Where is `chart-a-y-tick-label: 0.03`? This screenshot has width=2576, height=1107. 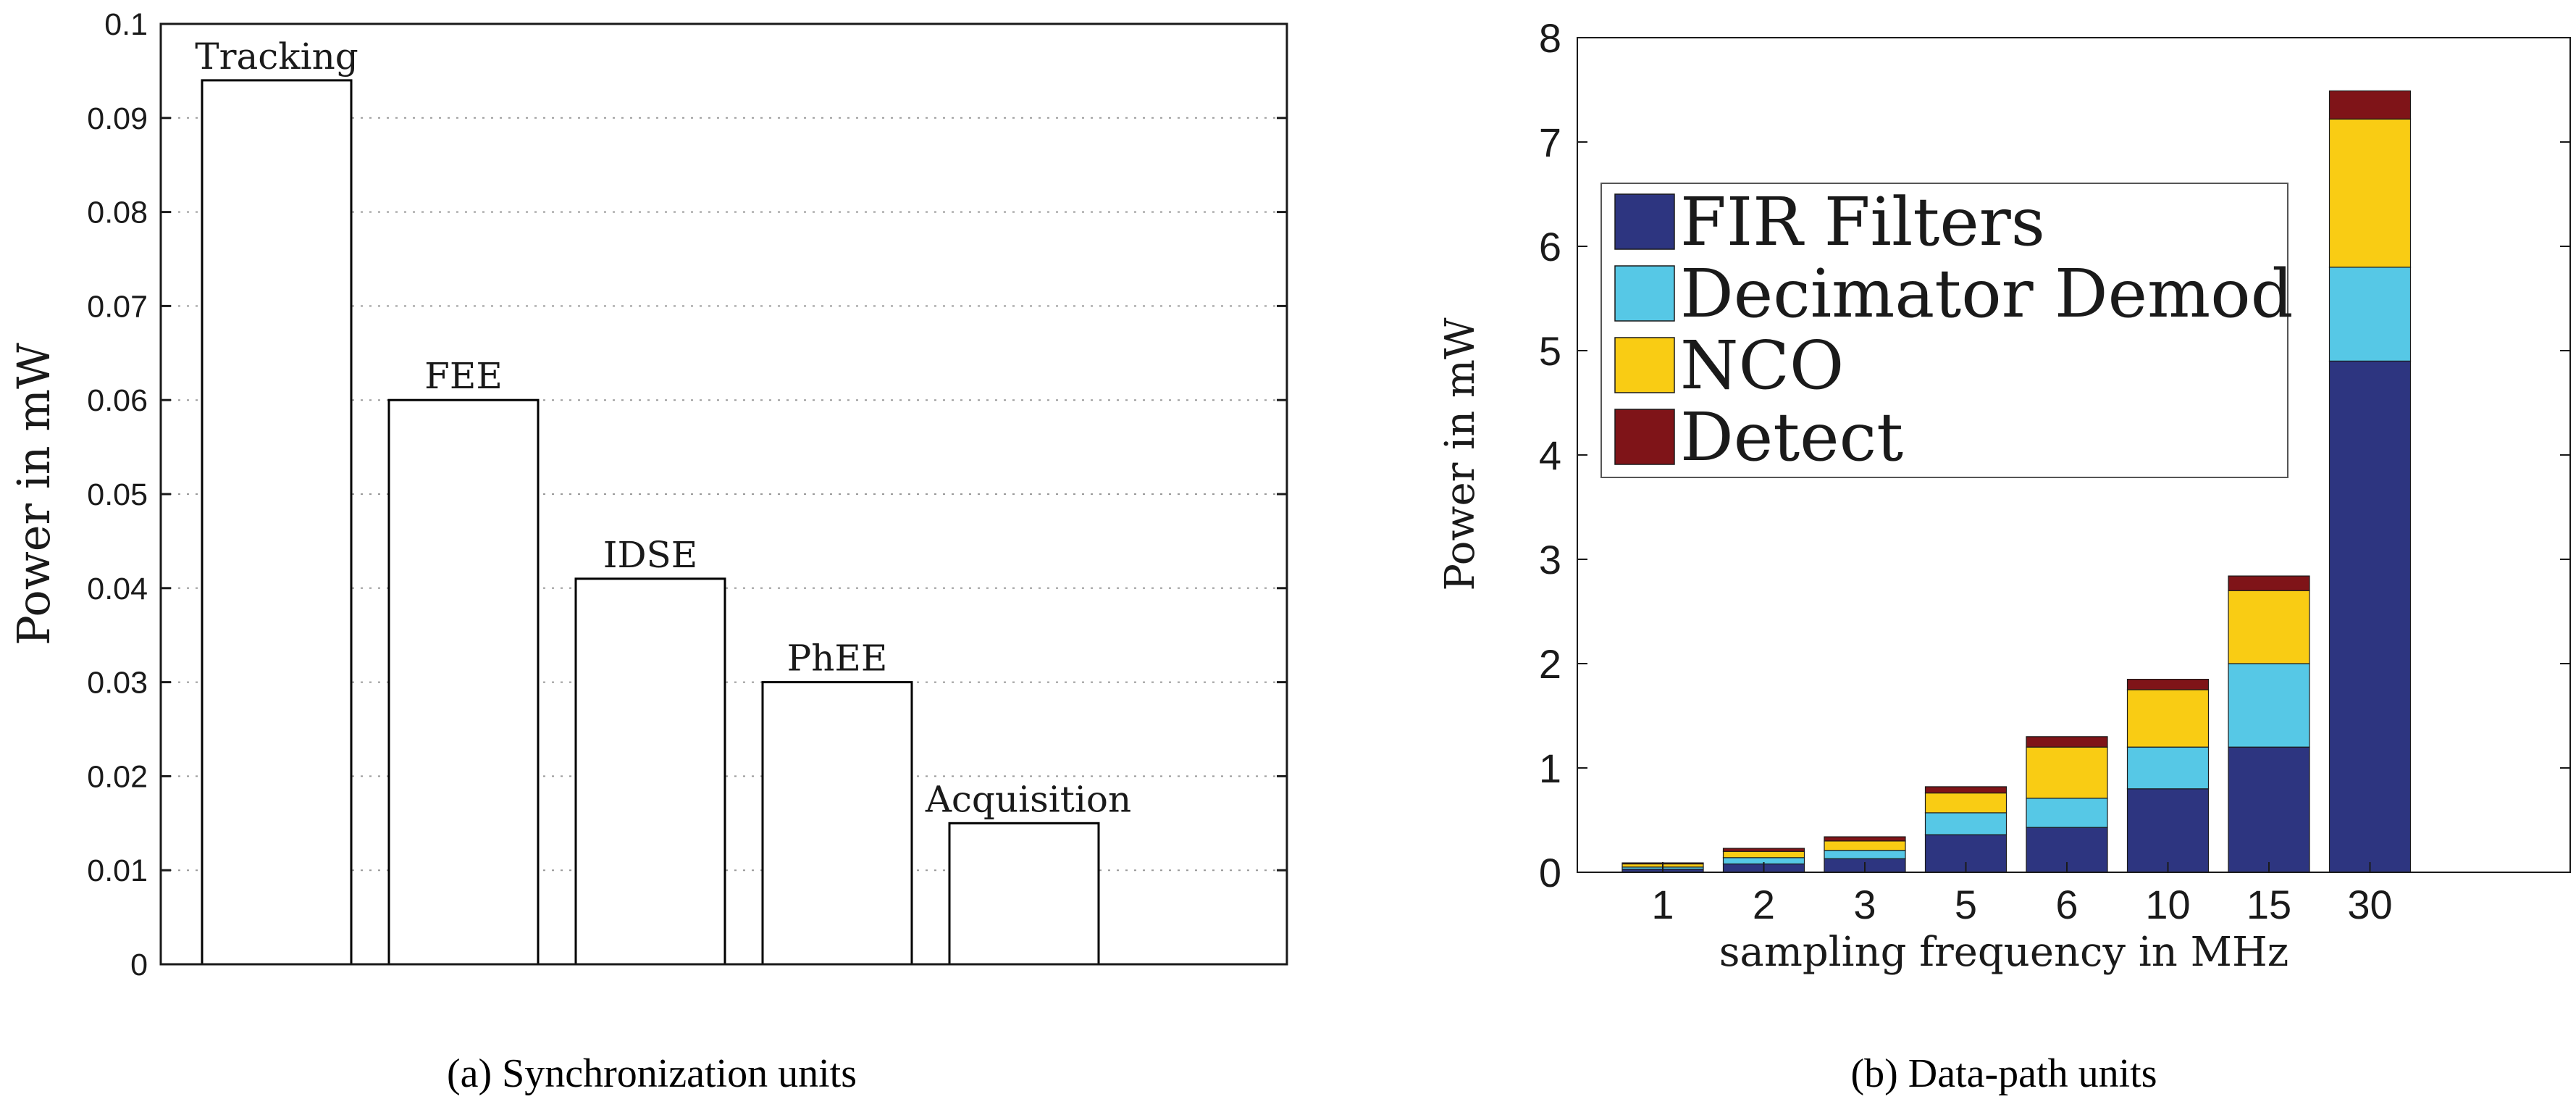 chart-a-y-tick-label: 0.03 is located at coordinates (117, 684).